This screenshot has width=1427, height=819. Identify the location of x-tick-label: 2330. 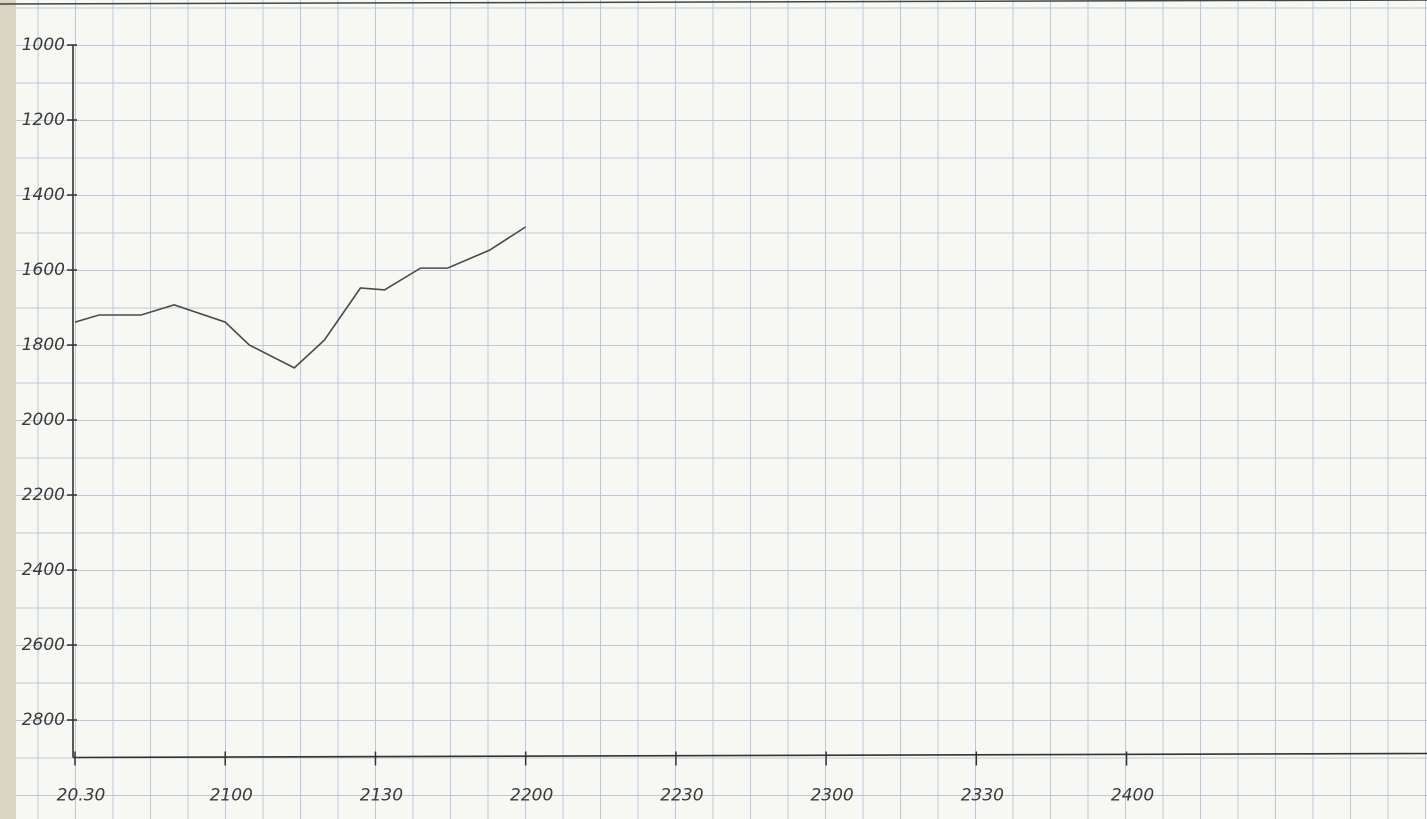
(982, 796).